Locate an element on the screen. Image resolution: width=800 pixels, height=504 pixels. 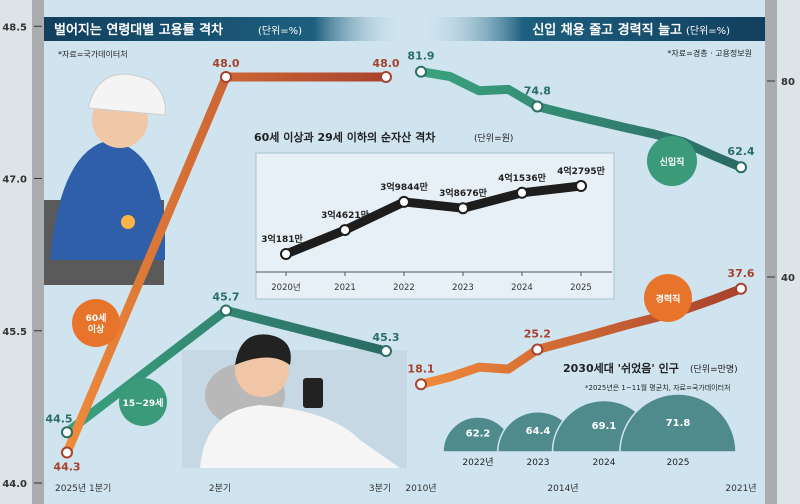
right-title-banner is located at coordinates (592, 29).